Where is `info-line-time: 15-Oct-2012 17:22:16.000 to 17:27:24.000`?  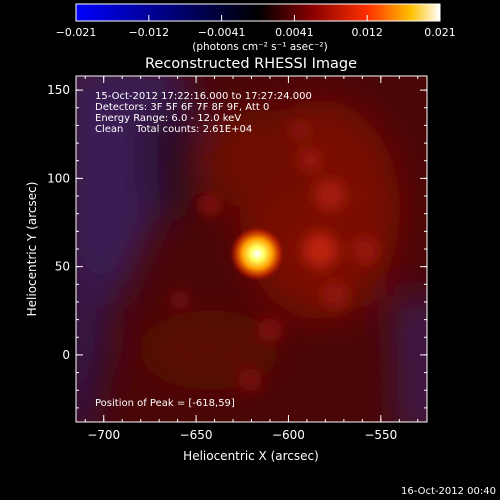 info-line-time: 15-Oct-2012 17:22:16.000 to 17:27:24.000 is located at coordinates (203, 96).